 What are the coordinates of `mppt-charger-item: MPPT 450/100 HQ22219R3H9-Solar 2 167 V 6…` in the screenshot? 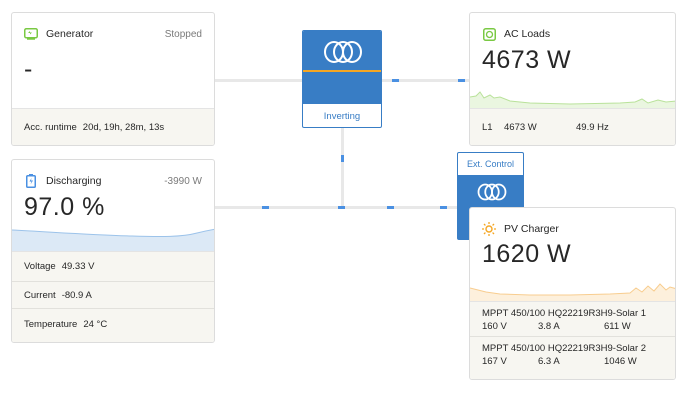 It's located at (572, 354).